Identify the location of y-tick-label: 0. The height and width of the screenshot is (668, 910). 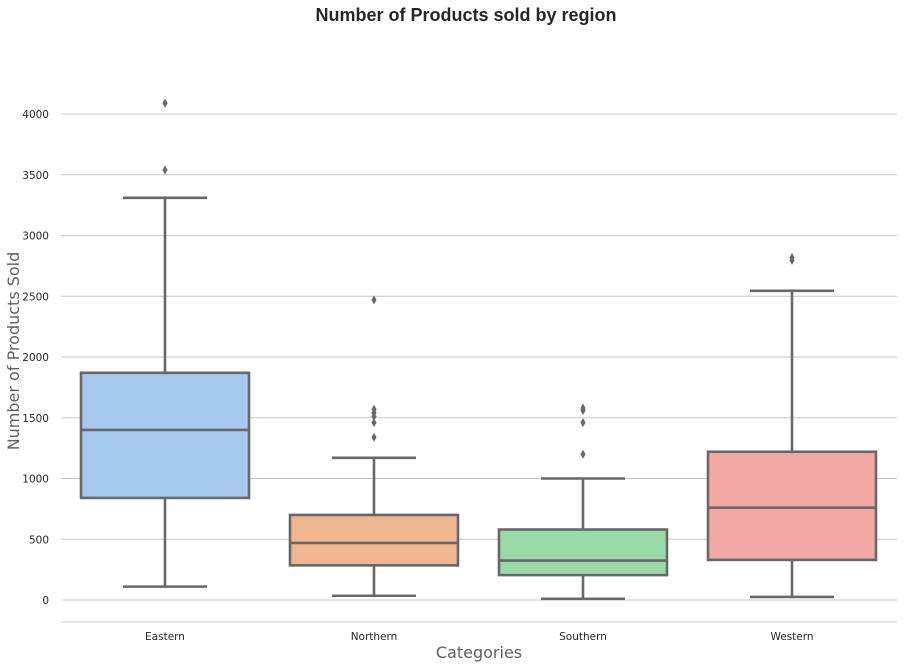
(45, 601).